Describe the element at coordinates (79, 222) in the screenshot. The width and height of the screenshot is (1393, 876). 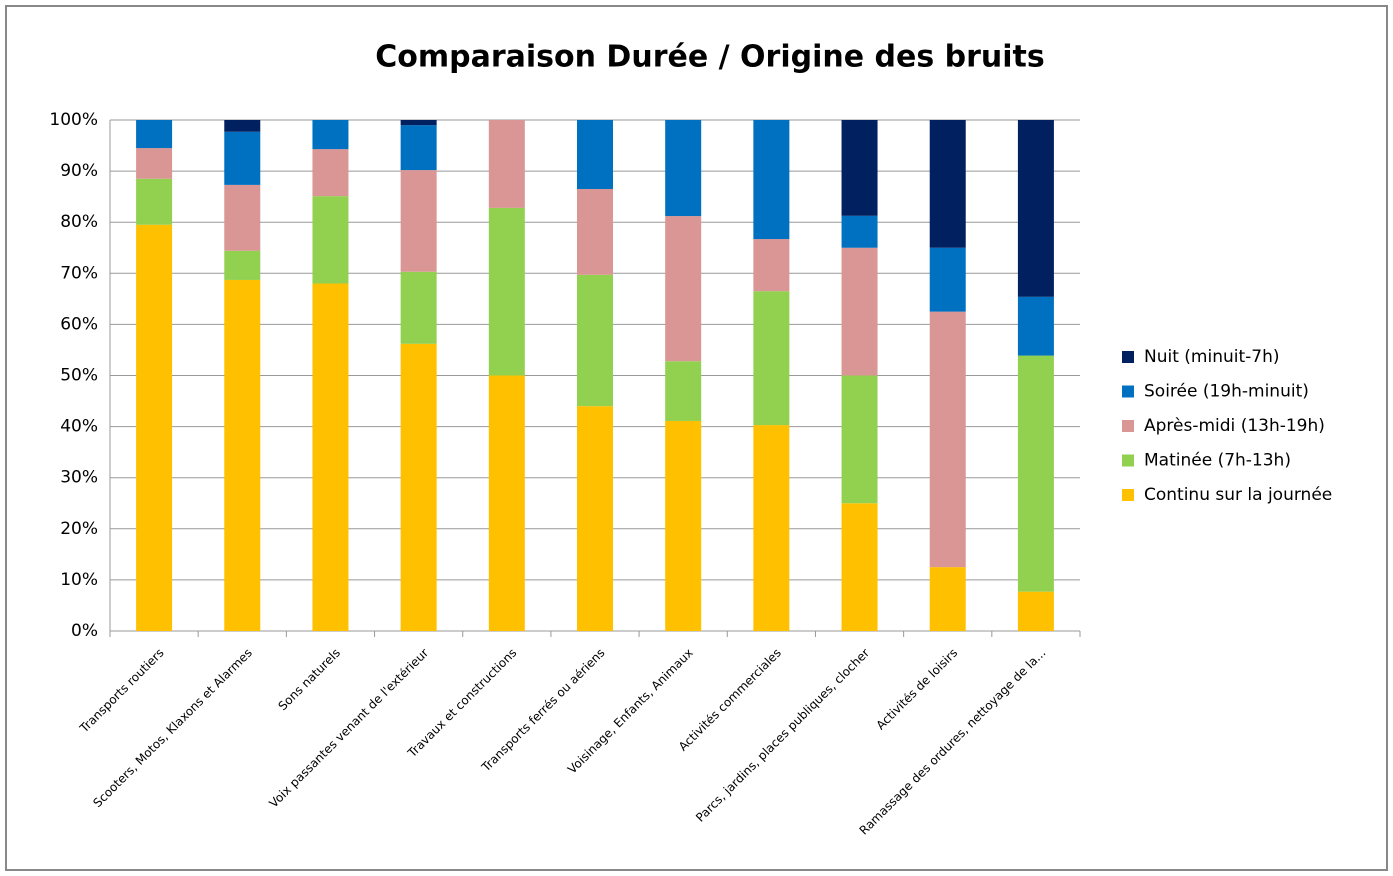
I see `y-tick-label: 80%` at that location.